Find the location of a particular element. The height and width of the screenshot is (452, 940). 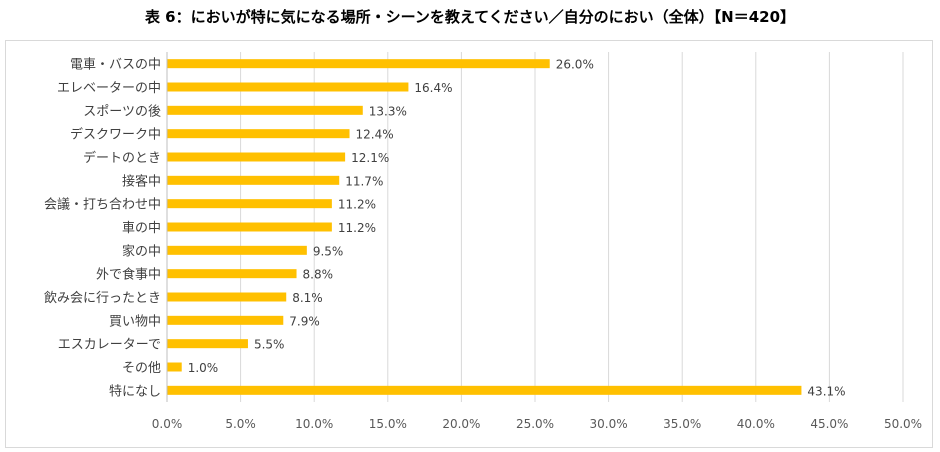

x-tick-label: 0.0% is located at coordinates (167, 424).